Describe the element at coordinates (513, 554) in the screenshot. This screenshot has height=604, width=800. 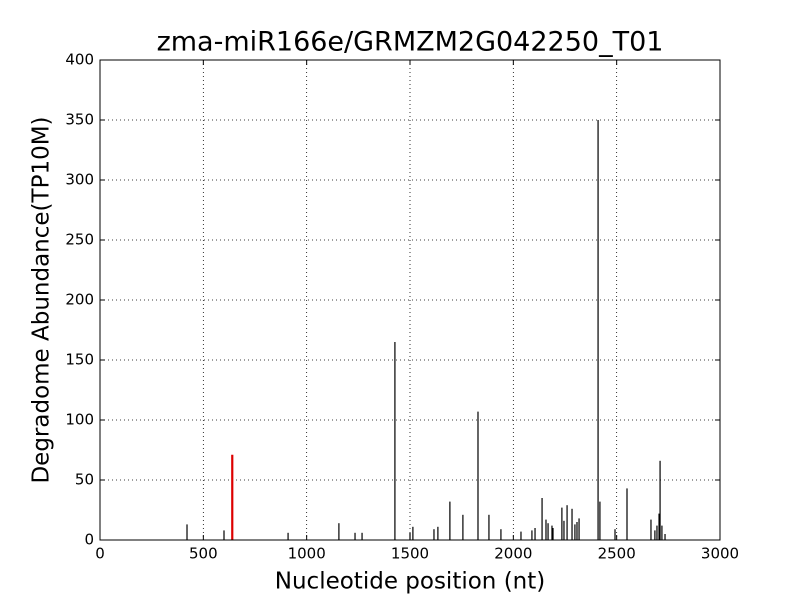
I see `x-tick-label: 2000` at that location.